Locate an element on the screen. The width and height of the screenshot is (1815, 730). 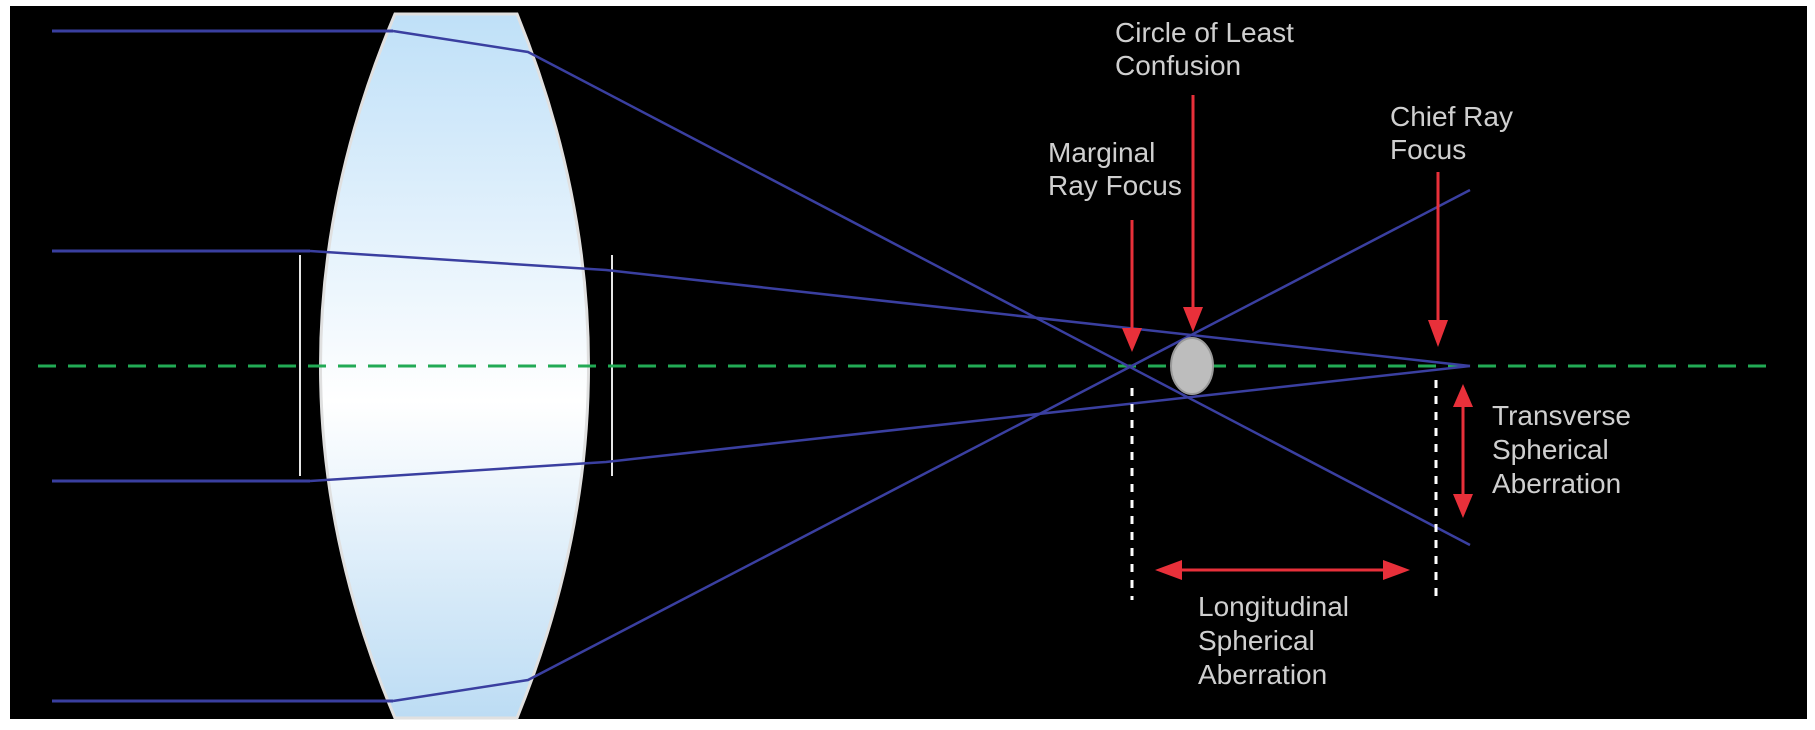
label-chief-ray-focus: Chief Ray Focus is located at coordinates (1455, 133).